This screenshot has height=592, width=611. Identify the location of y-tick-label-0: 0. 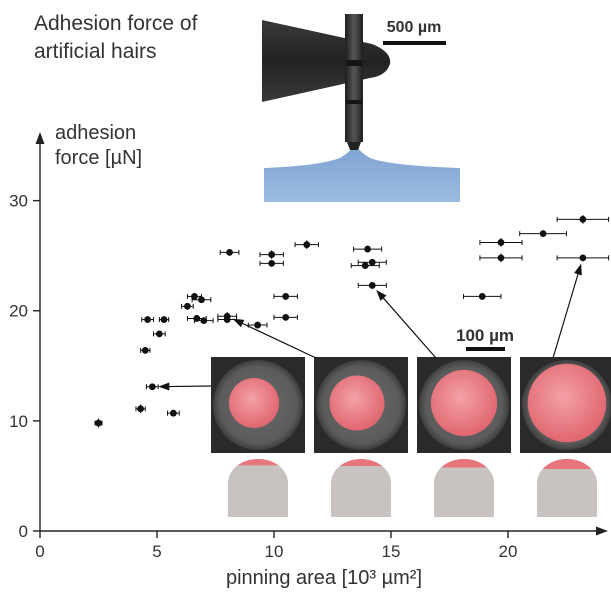
(23, 531).